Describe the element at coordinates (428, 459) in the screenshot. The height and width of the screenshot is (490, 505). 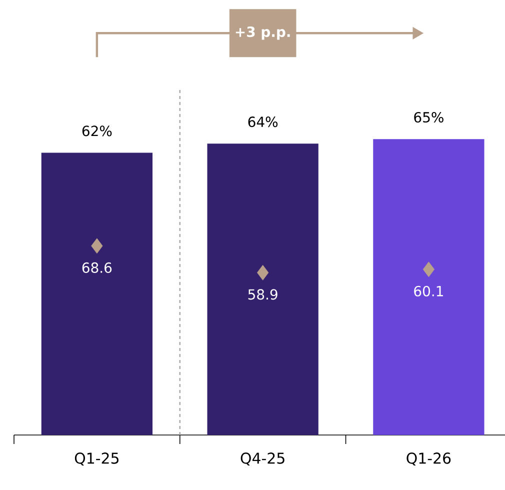
I see `x-tick-label: Q1-26` at that location.